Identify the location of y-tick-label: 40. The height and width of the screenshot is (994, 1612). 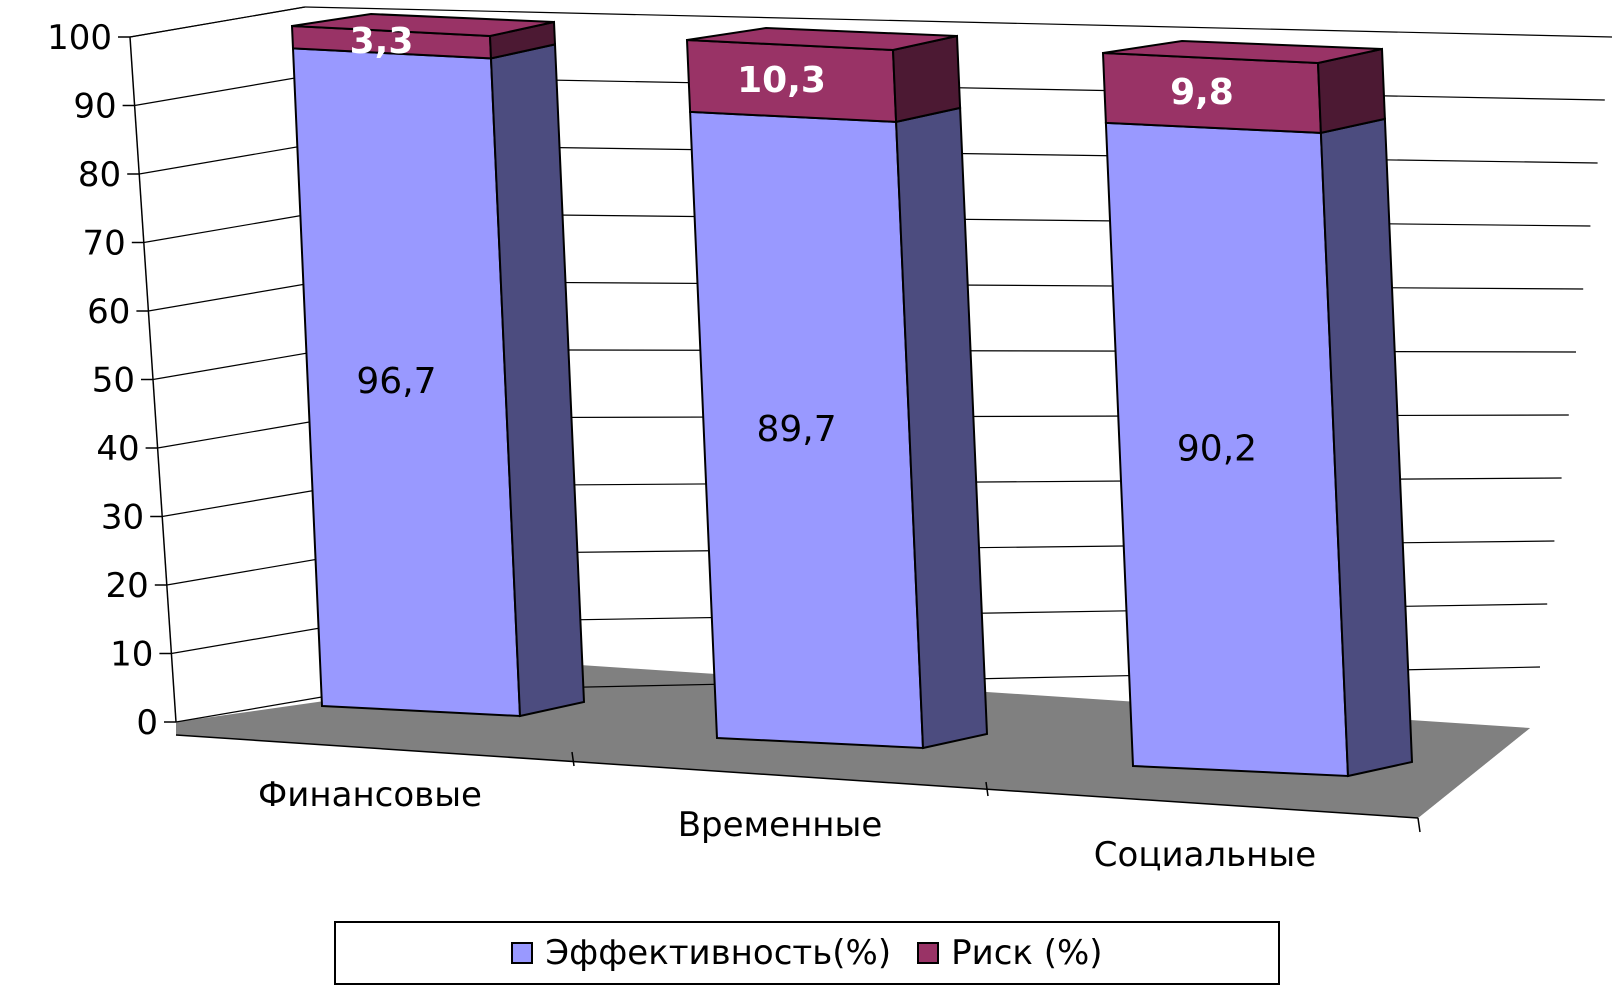
(117, 449).